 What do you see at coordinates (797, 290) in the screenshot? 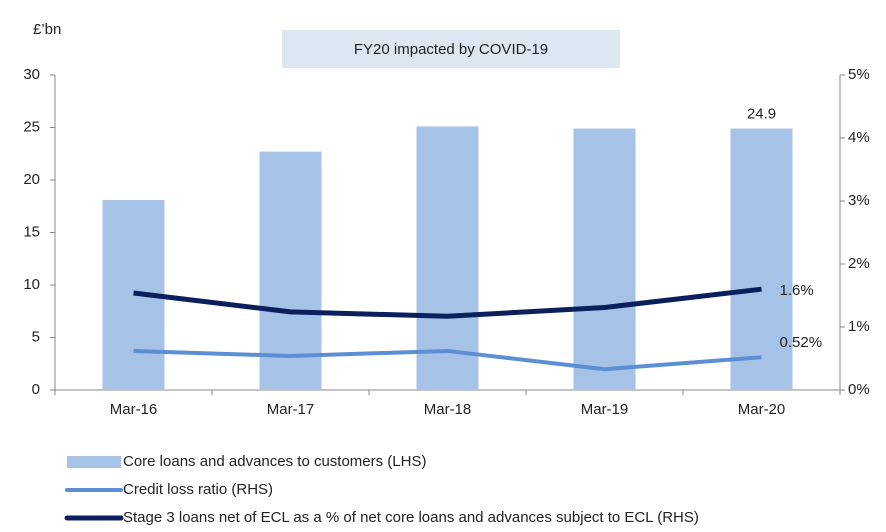
I see `line-label: 1.6%` at bounding box center [797, 290].